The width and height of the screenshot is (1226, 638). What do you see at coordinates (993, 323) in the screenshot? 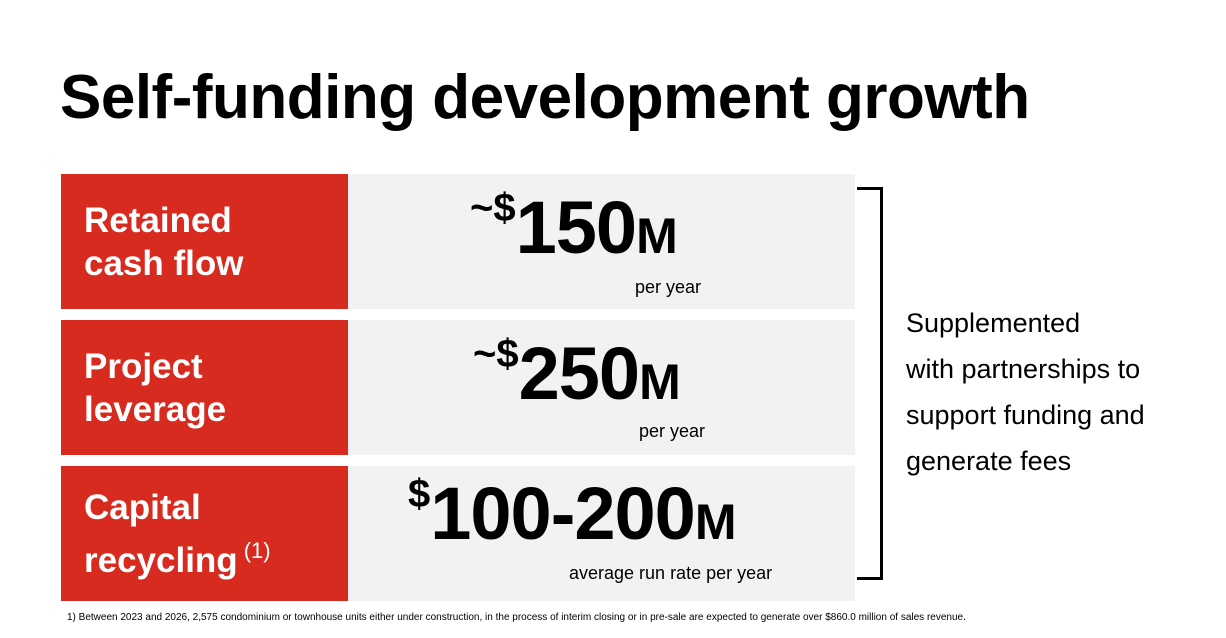
I see `supplement-line: Supplemented` at bounding box center [993, 323].